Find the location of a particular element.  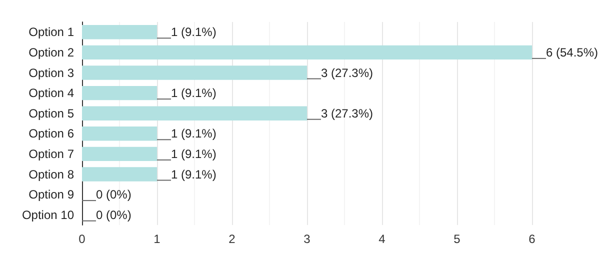

y-tick-label: Option 10 is located at coordinates (48, 215).